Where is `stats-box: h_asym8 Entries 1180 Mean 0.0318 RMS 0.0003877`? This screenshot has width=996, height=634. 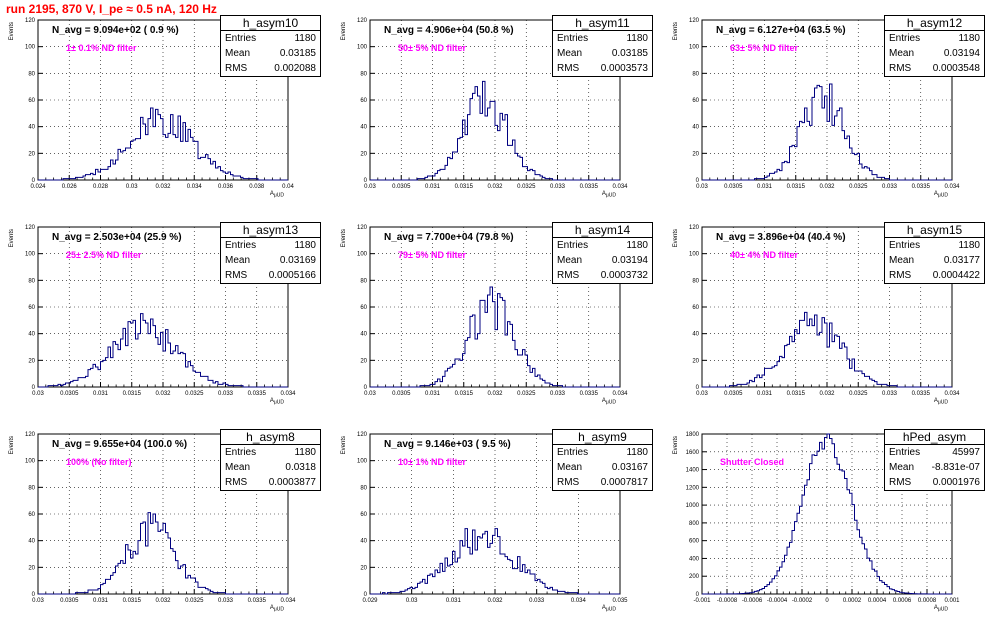
stats-box: h_asym8 Entries 1180 Mean 0.0318 RMS 0.0003877 is located at coordinates (270, 460).